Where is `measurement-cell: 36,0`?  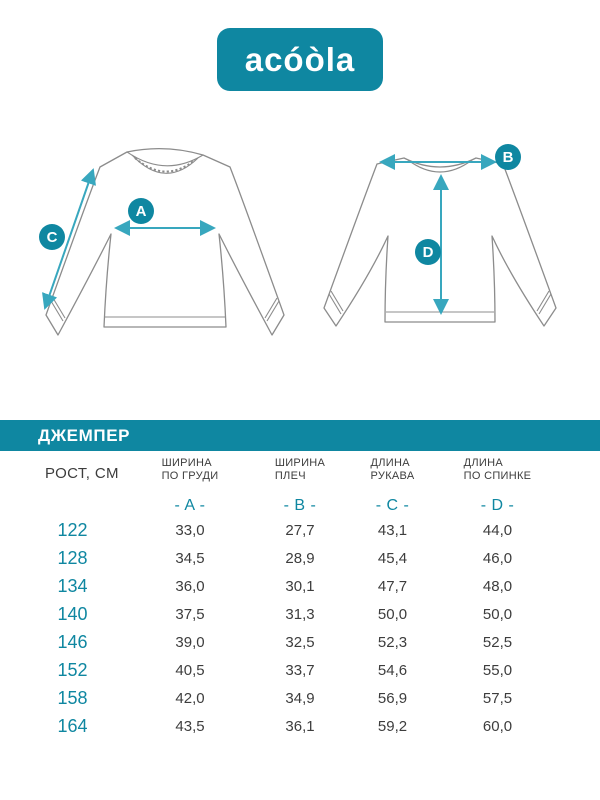 measurement-cell: 36,0 is located at coordinates (190, 586).